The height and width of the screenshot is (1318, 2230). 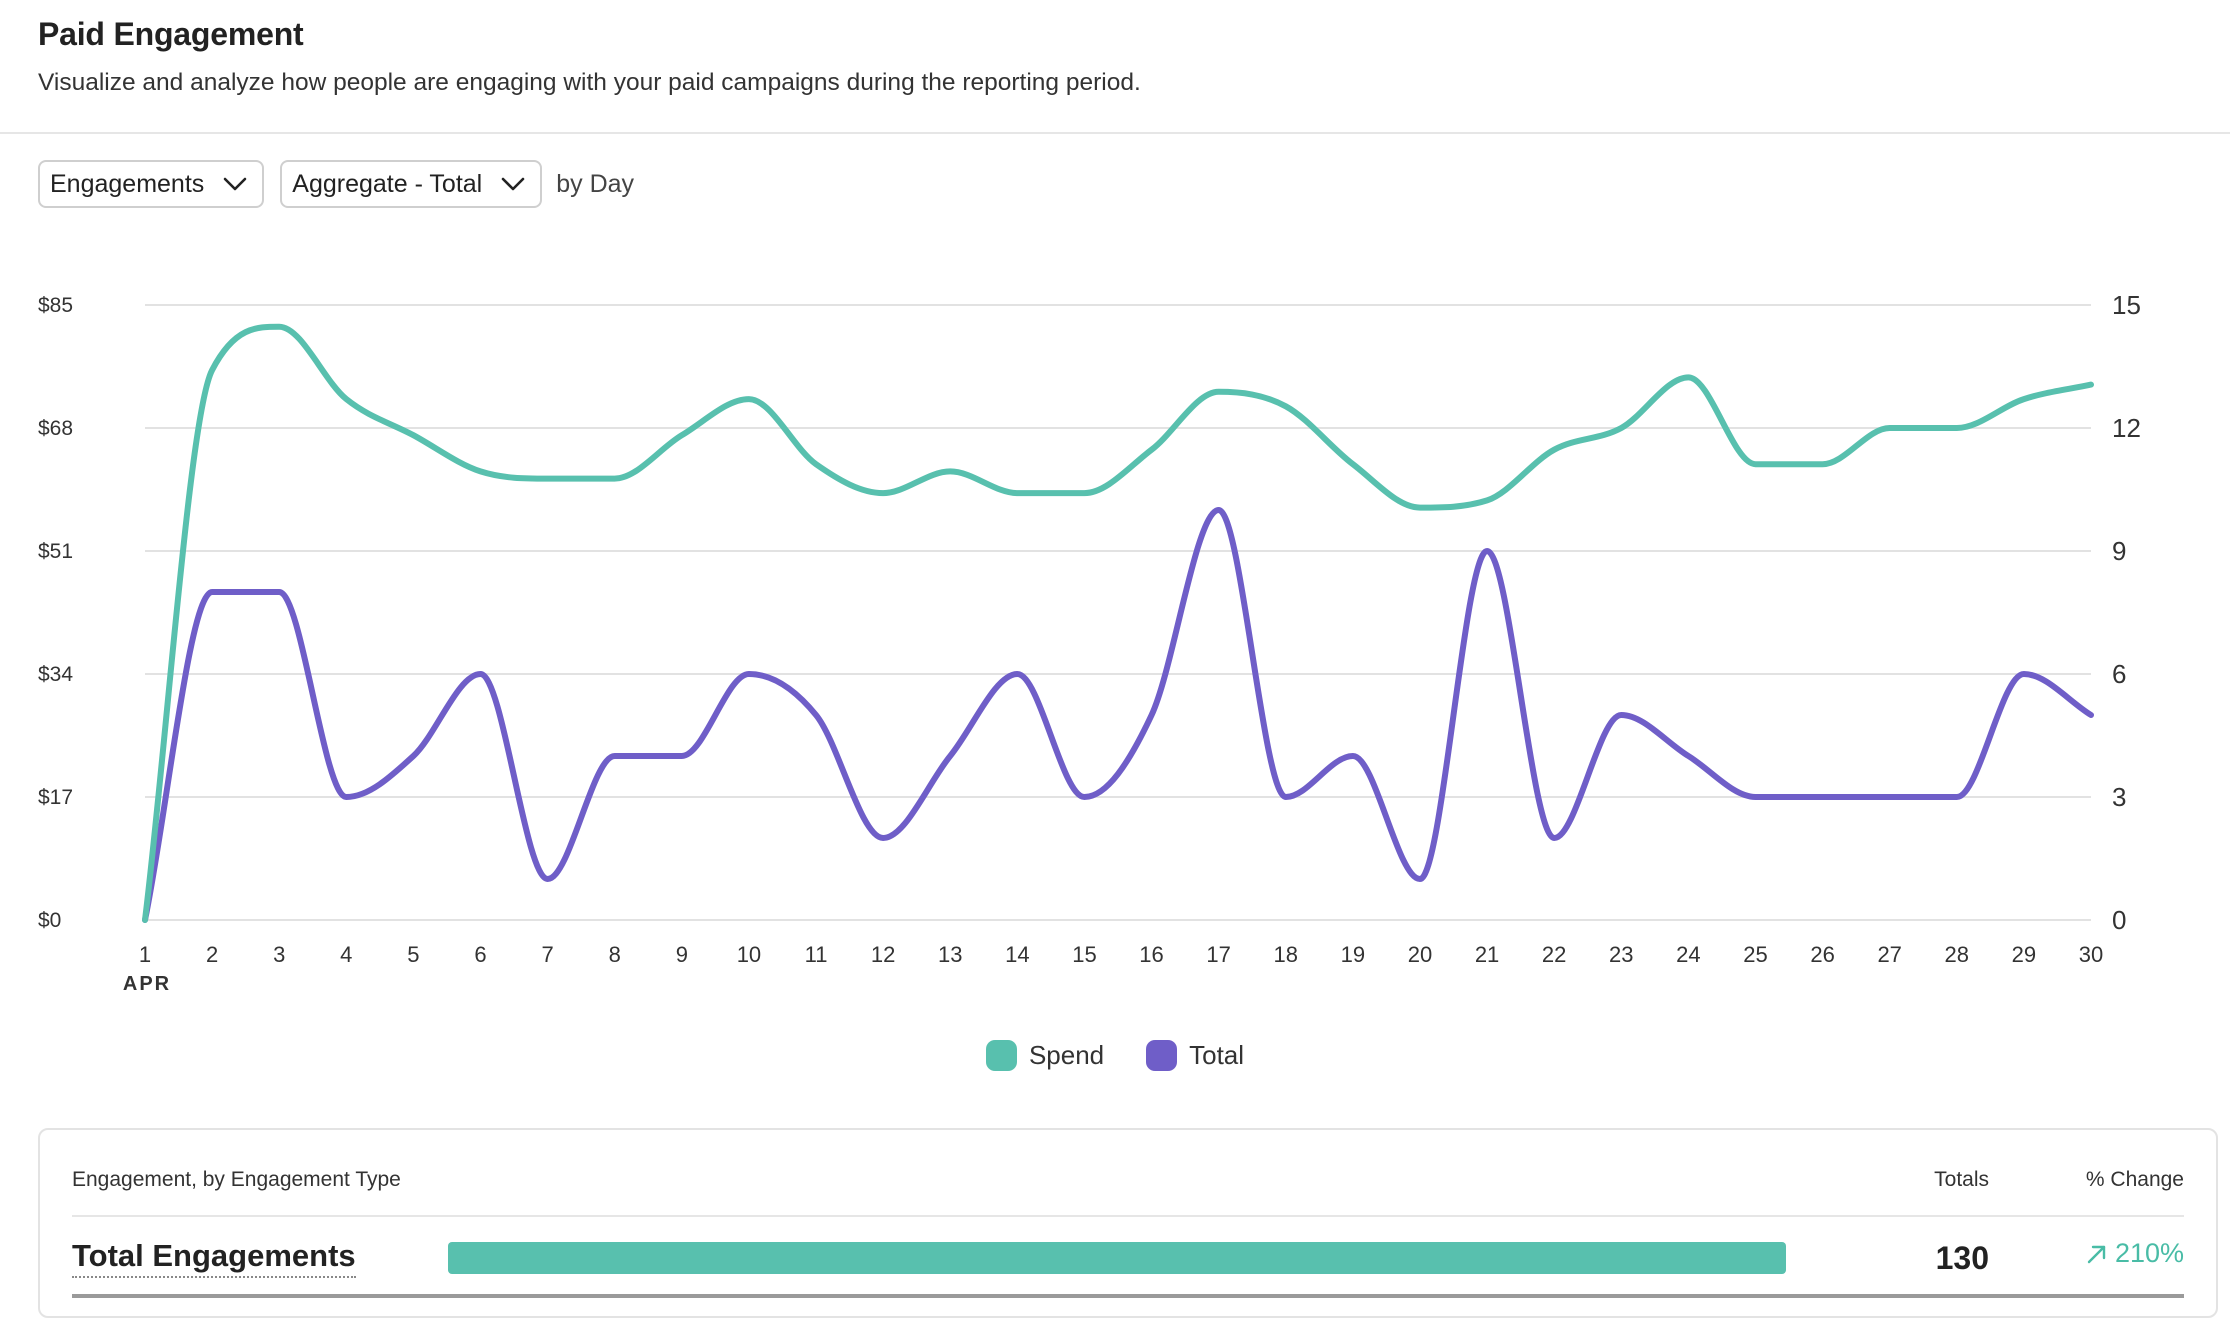 I want to click on chart-controls: Engagements Aggregate - Total by Day, so click(x=336, y=184).